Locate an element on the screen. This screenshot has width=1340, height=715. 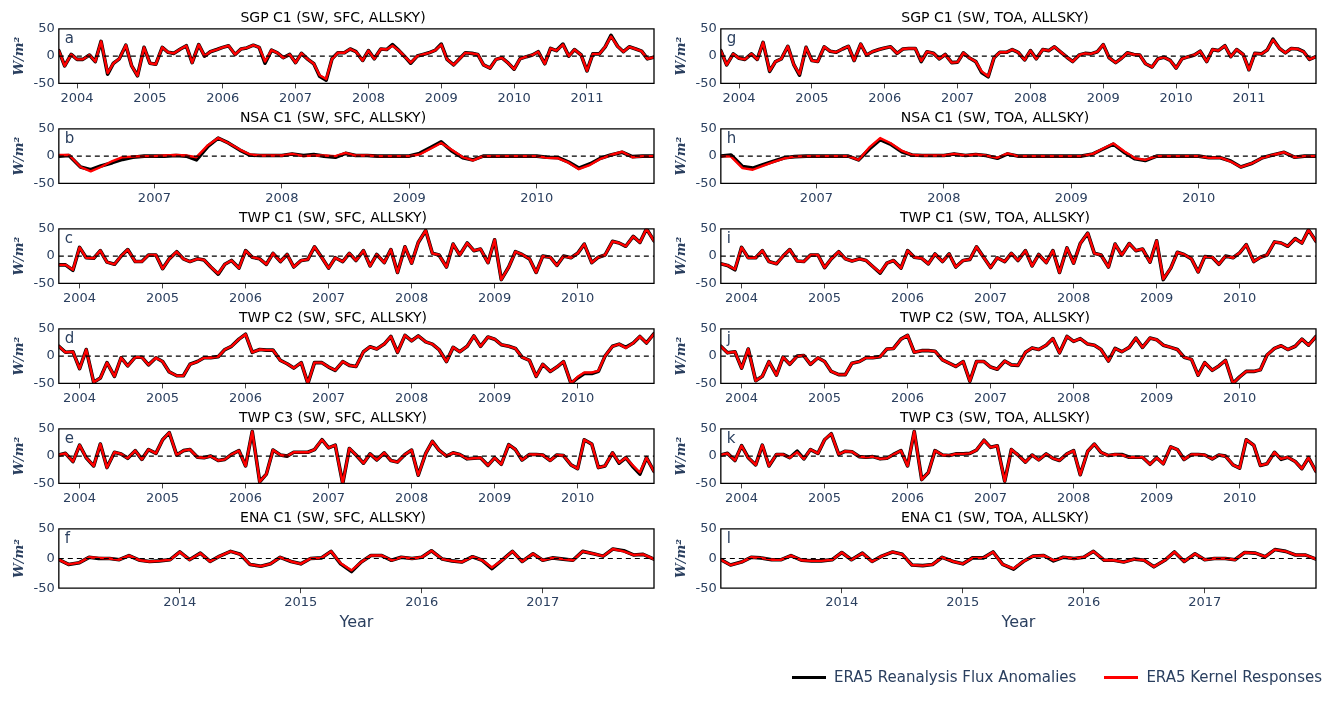
x-tick-label: 2011 is located at coordinates (587, 97).